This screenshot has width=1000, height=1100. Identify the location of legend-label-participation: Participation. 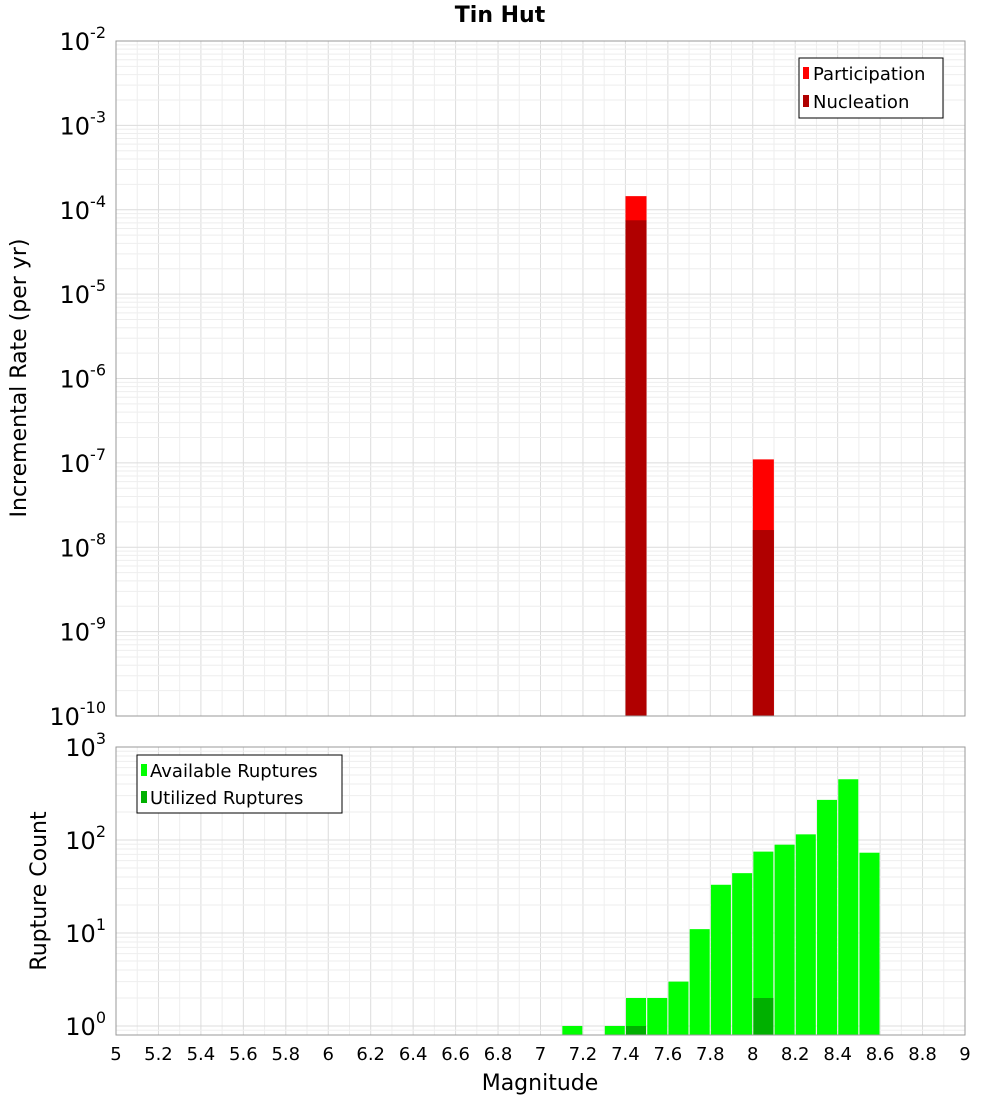
(869, 74).